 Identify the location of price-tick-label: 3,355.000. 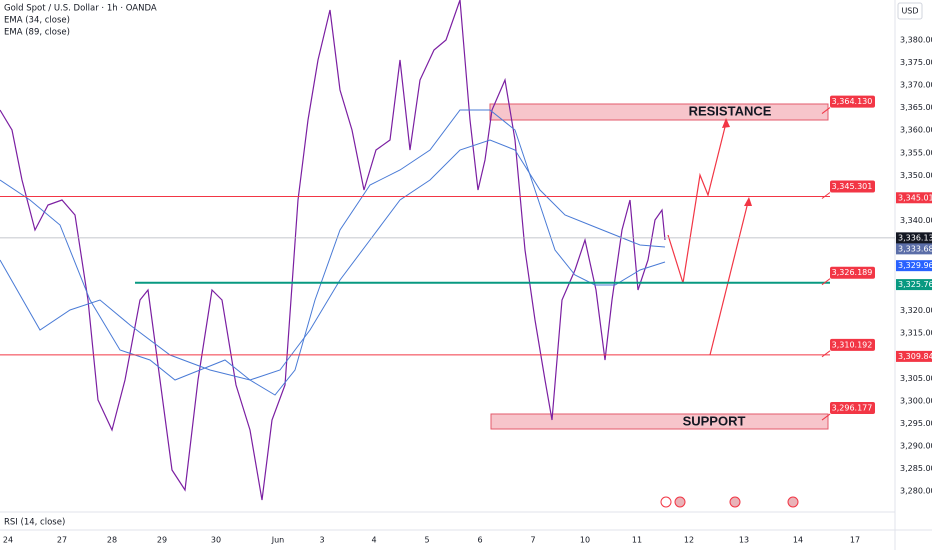
(916, 152).